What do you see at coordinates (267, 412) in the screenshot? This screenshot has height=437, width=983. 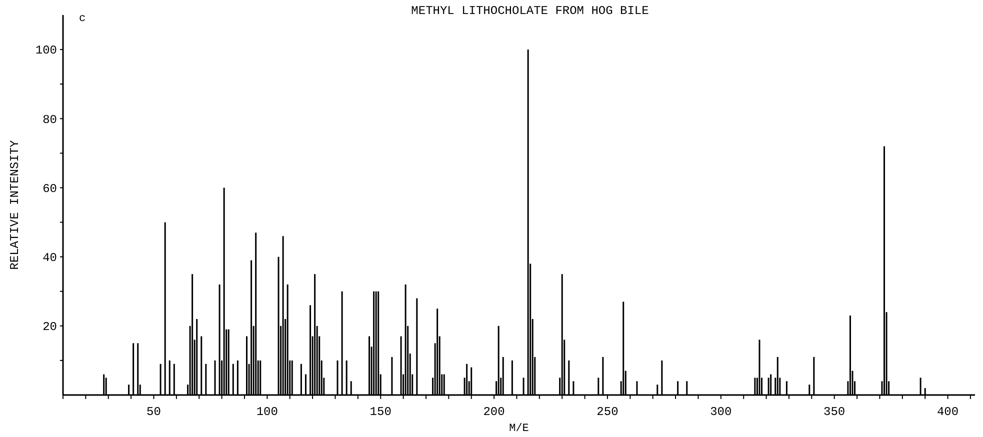 I see `x-tick-label: 100` at bounding box center [267, 412].